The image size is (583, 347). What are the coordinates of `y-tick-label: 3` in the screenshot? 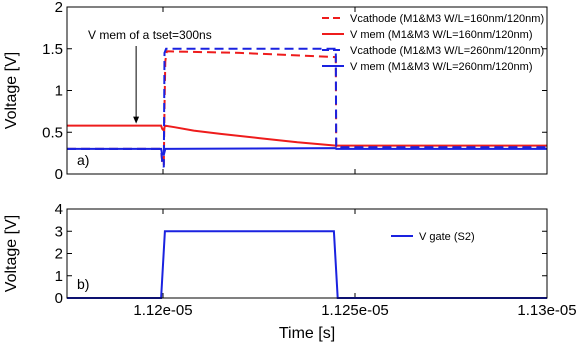 It's located at (59, 231).